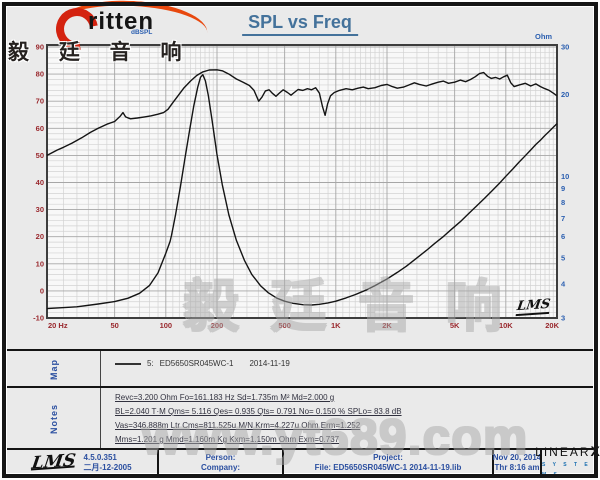 Image resolution: width=600 pixels, height=480 pixels. Describe the element at coordinates (388, 467) in the screenshot. I see `file-info: File: ED5650SR045WC-1 2014-11-19.lib` at that location.